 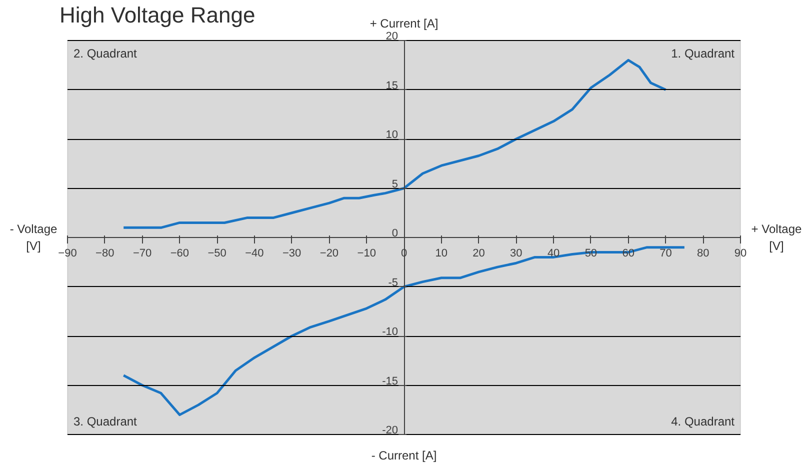 I want to click on y-axis-title: + Current [A], so click(x=404, y=23).